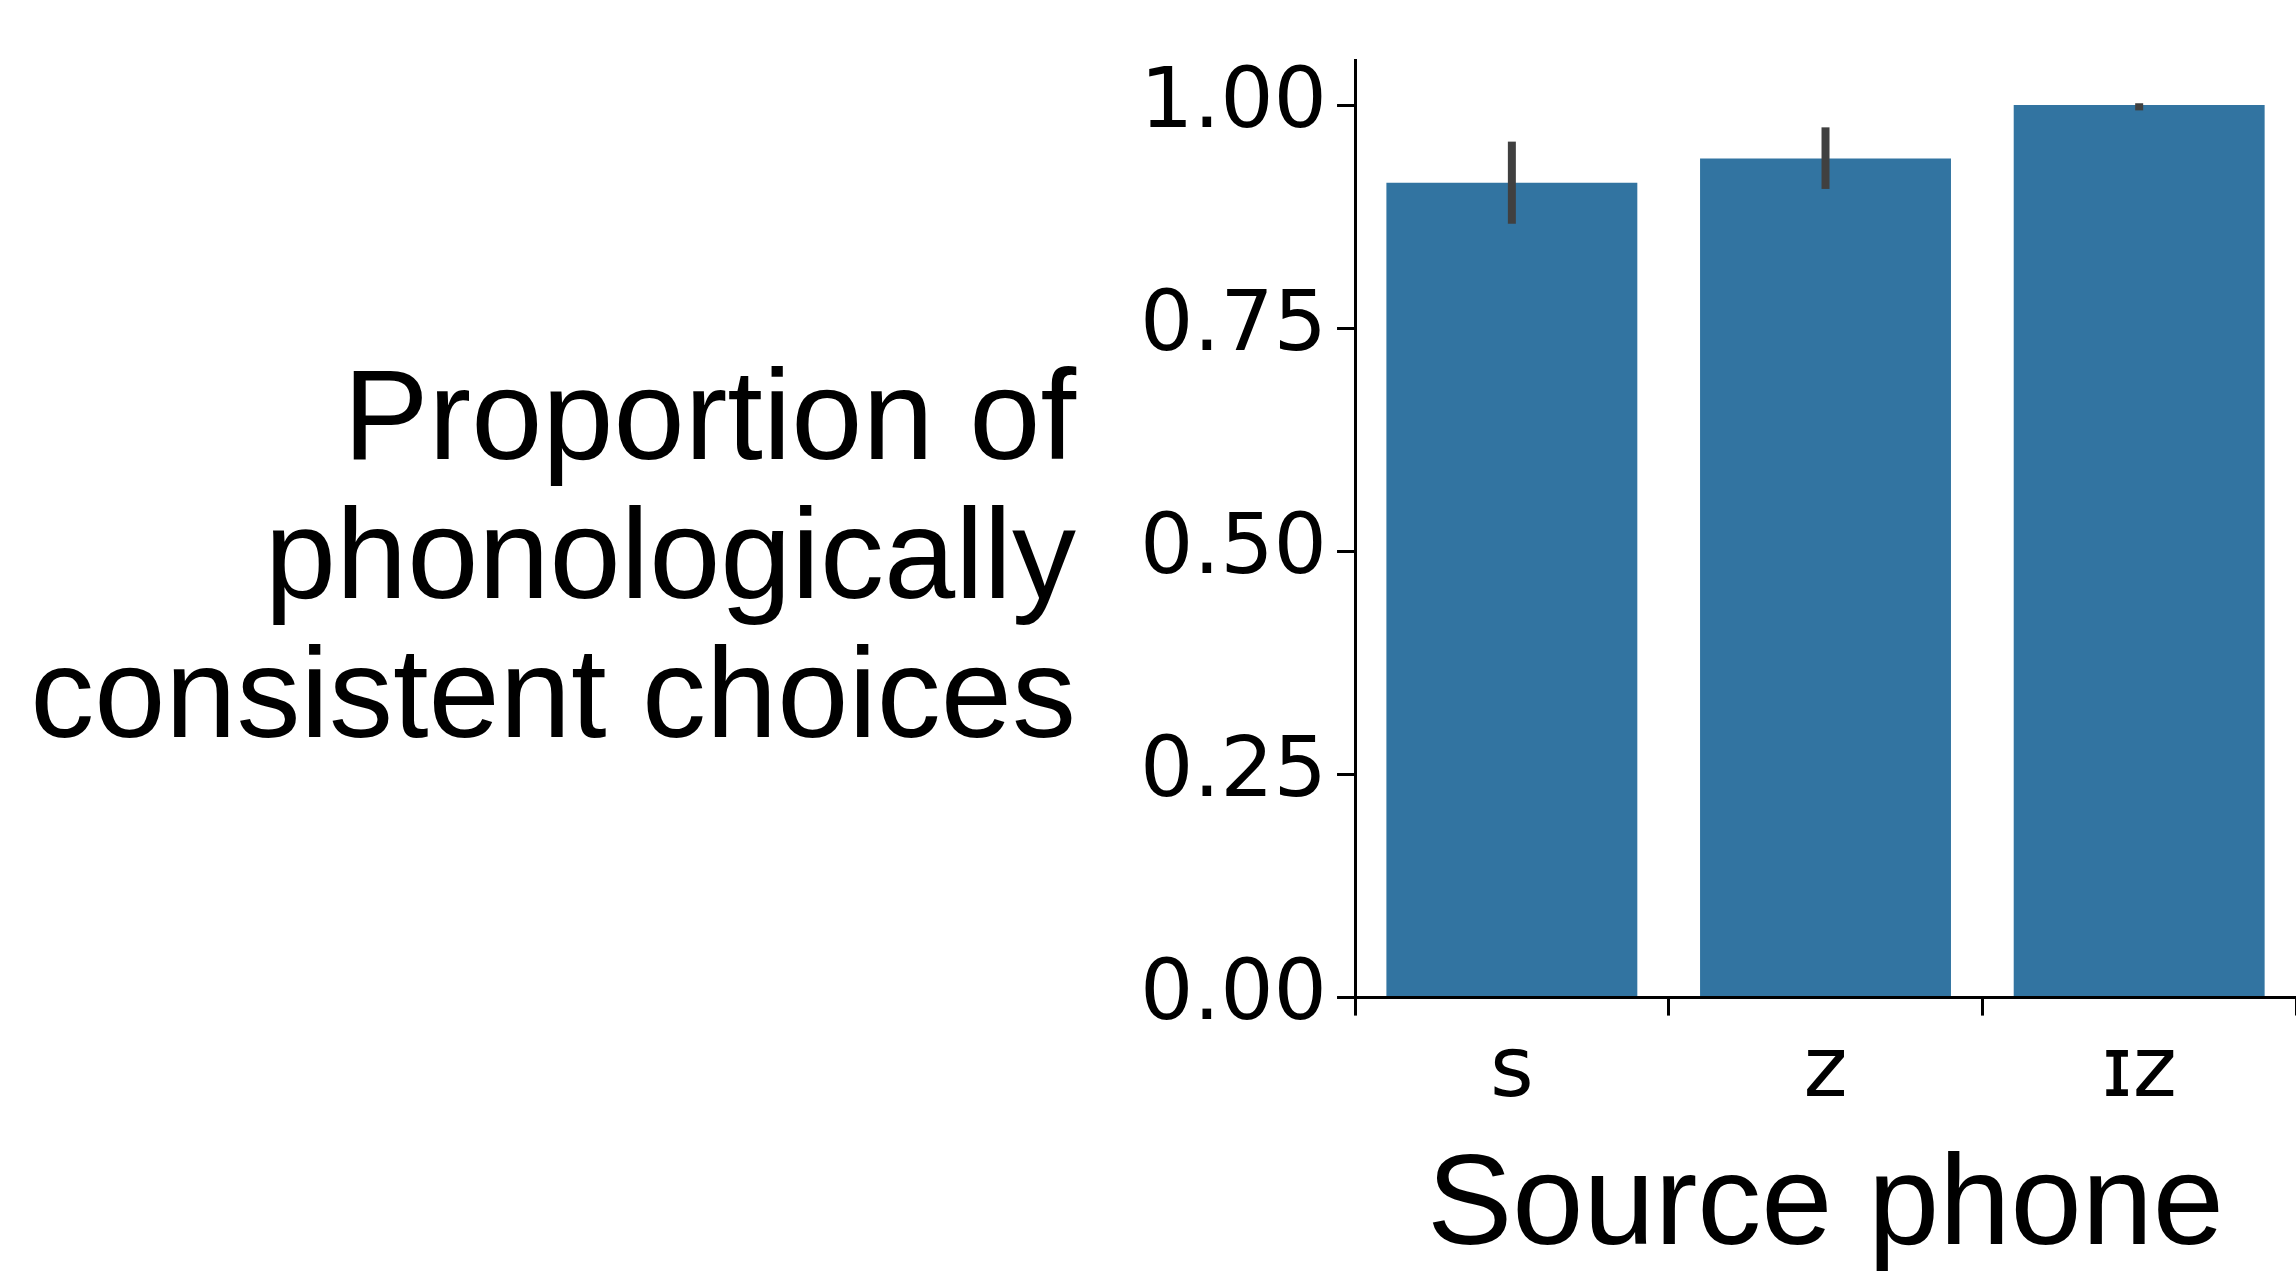  I want to click on y-tick-label: 1.00, so click(1234, 97).